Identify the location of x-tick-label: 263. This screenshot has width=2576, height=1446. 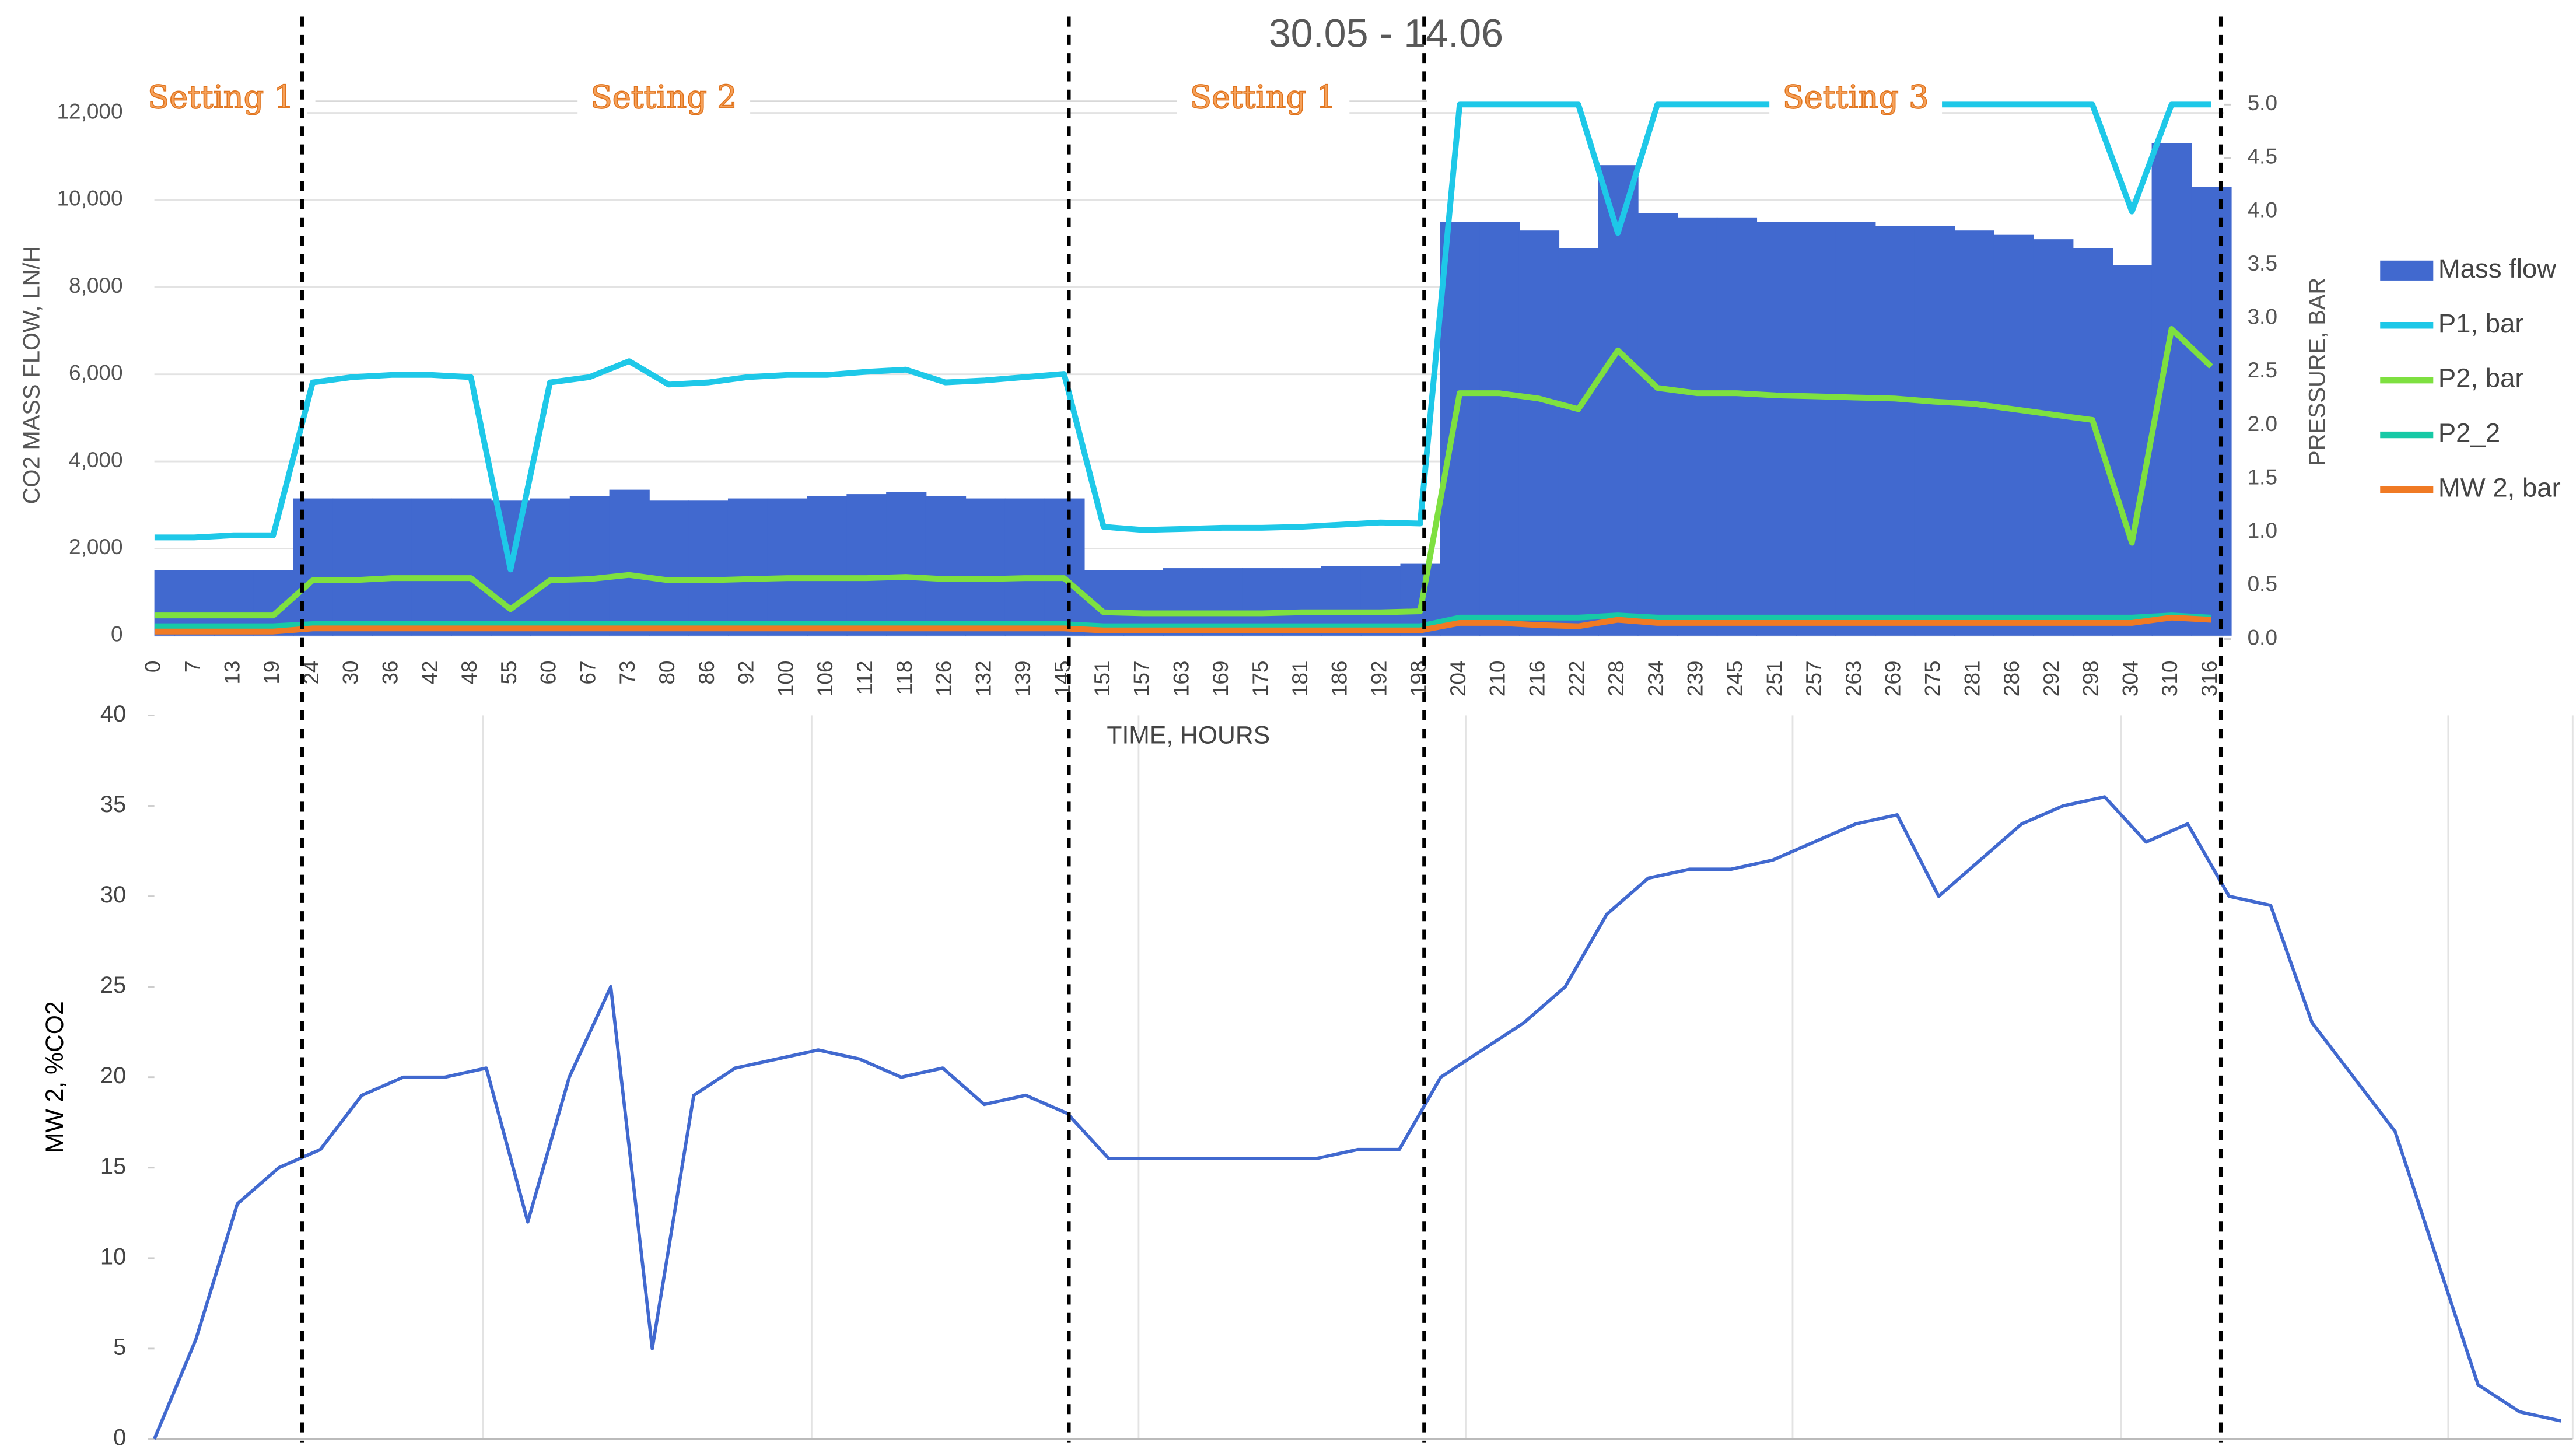
(1854, 679).